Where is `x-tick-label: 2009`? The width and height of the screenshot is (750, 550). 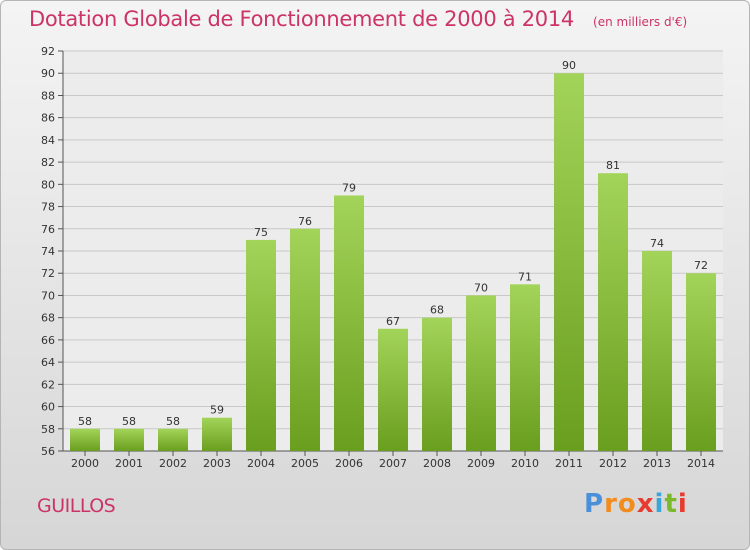 x-tick-label: 2009 is located at coordinates (481, 463).